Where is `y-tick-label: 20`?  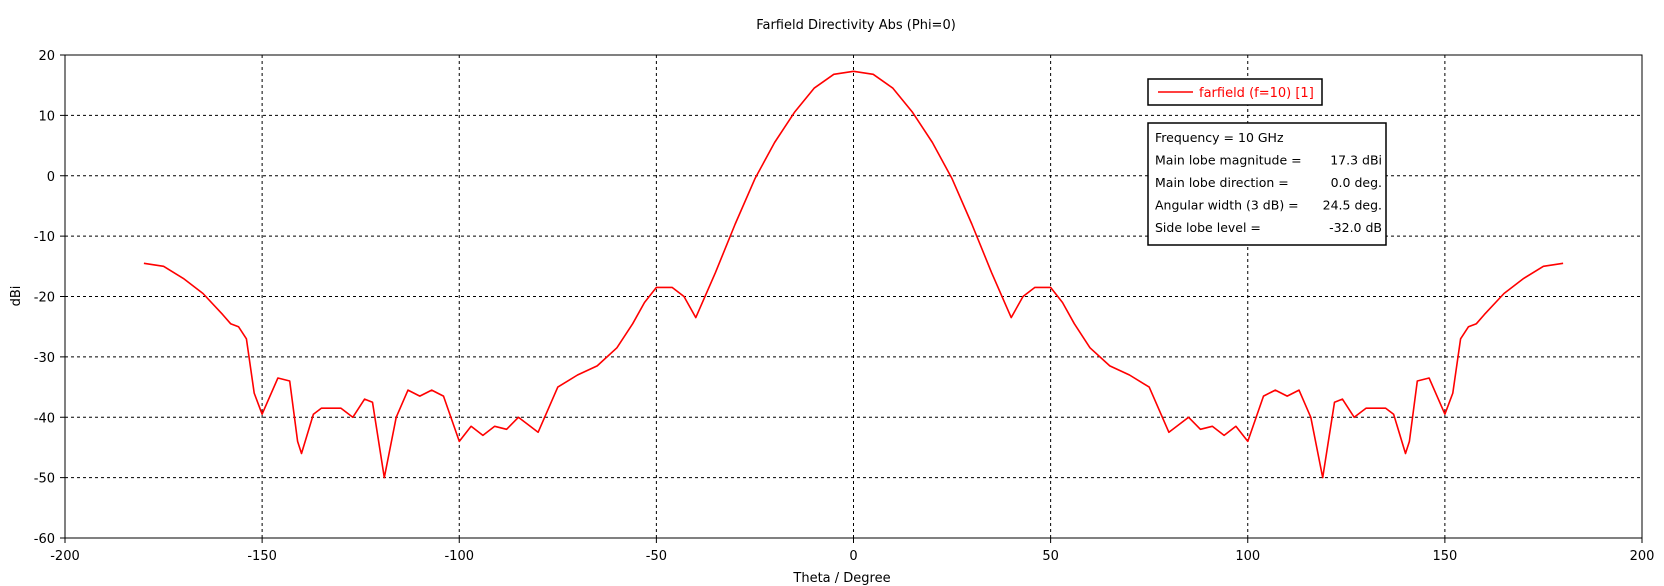 y-tick-label: 20 is located at coordinates (46, 56).